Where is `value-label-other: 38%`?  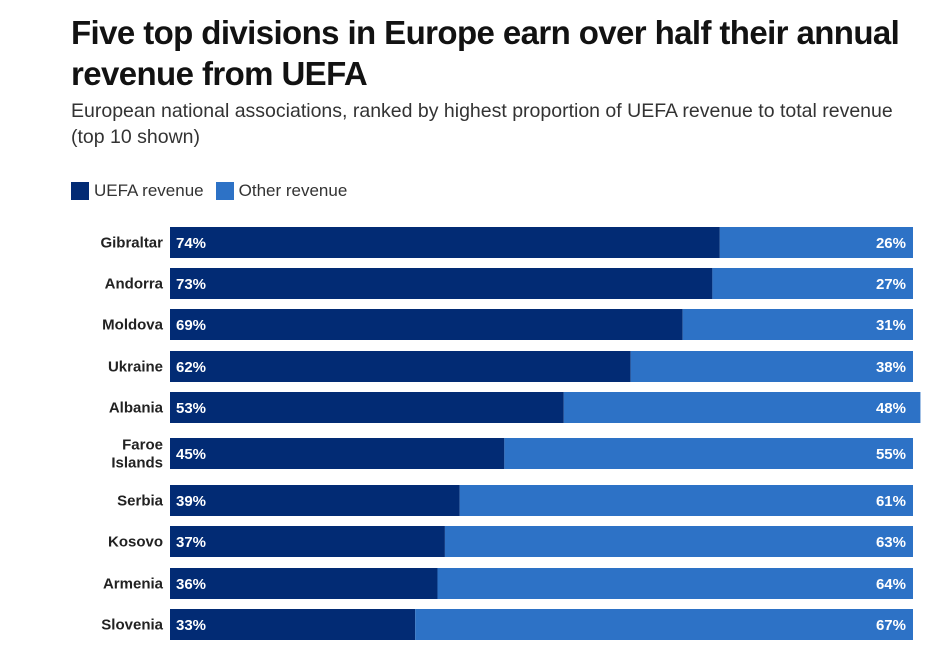 value-label-other: 38% is located at coordinates (891, 367).